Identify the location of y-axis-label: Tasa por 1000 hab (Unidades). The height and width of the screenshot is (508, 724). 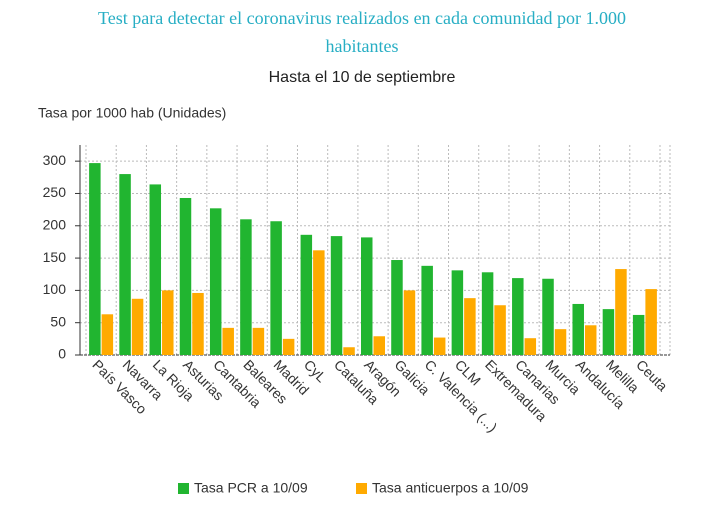
(132, 113).